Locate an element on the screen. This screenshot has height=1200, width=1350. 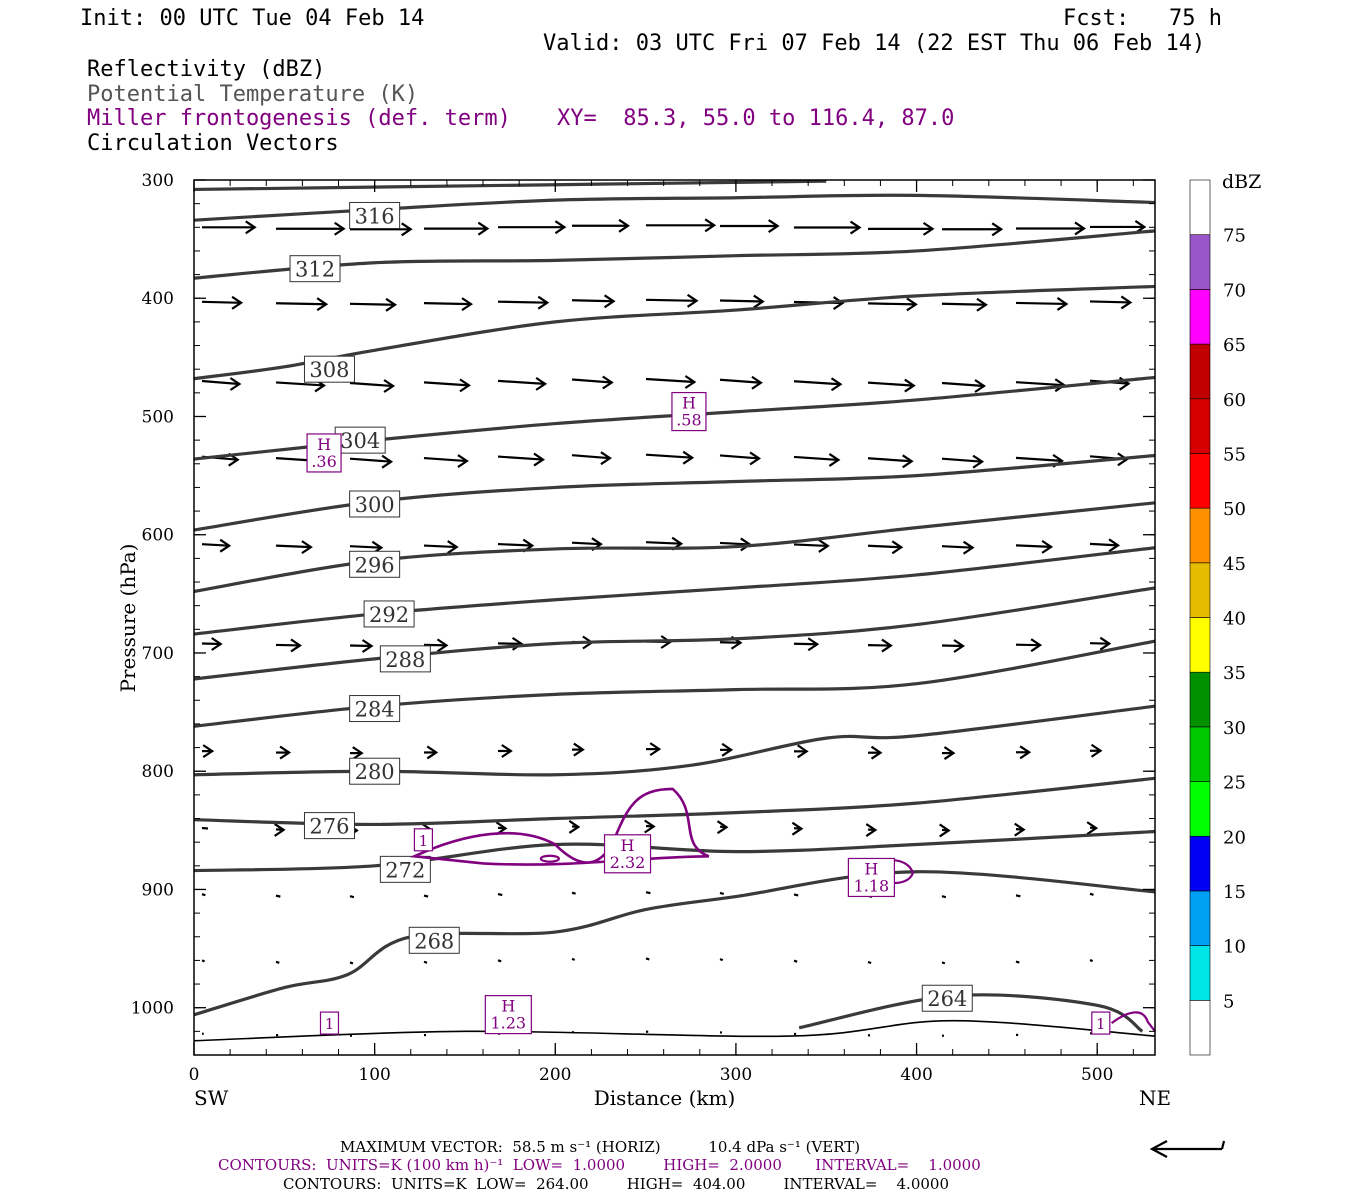
field-reflectivity: Reflectivity (dBZ) is located at coordinates (206, 69).